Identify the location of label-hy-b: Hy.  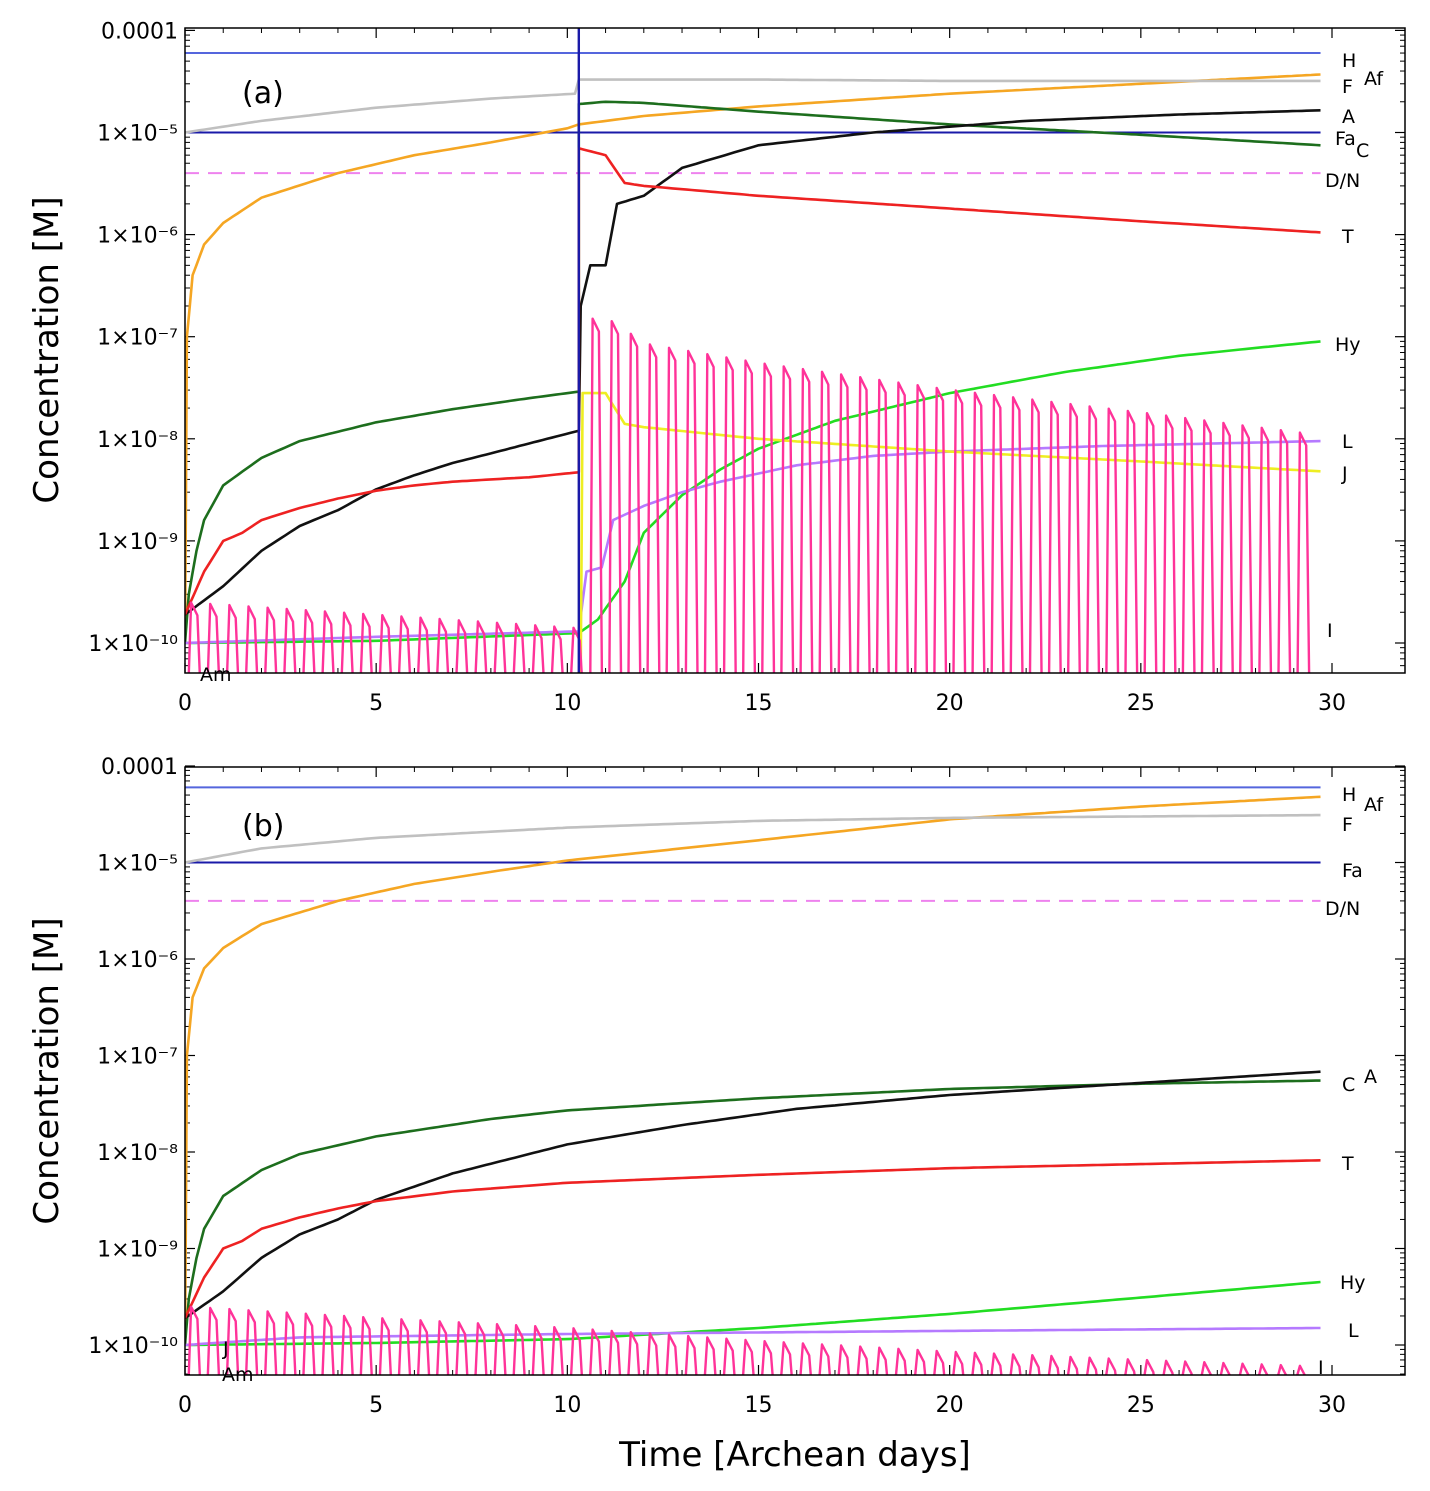
(1353, 1283).